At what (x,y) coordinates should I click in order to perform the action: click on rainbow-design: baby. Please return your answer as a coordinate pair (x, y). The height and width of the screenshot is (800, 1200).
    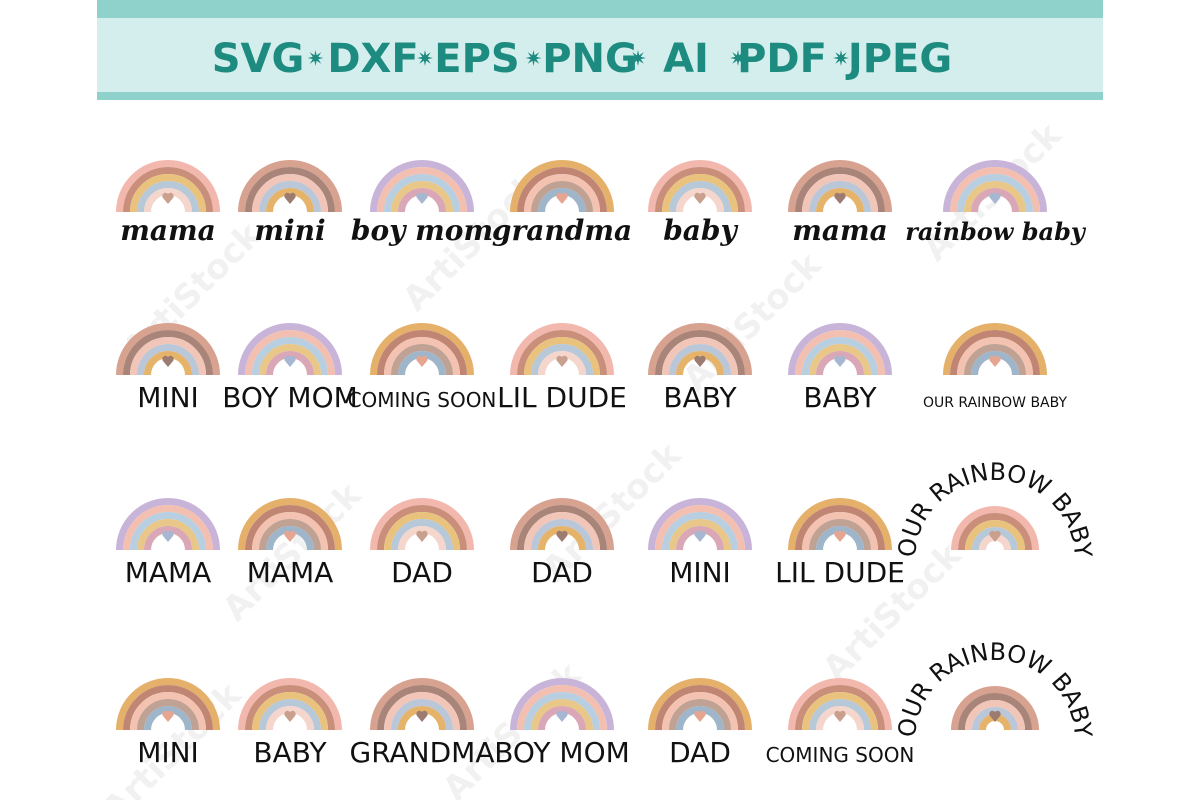
    Looking at the image, I should click on (700, 203).